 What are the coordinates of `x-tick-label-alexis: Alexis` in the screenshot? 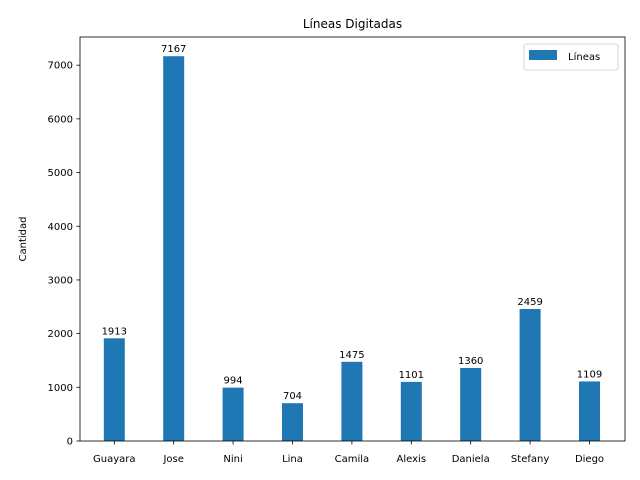 It's located at (412, 459).